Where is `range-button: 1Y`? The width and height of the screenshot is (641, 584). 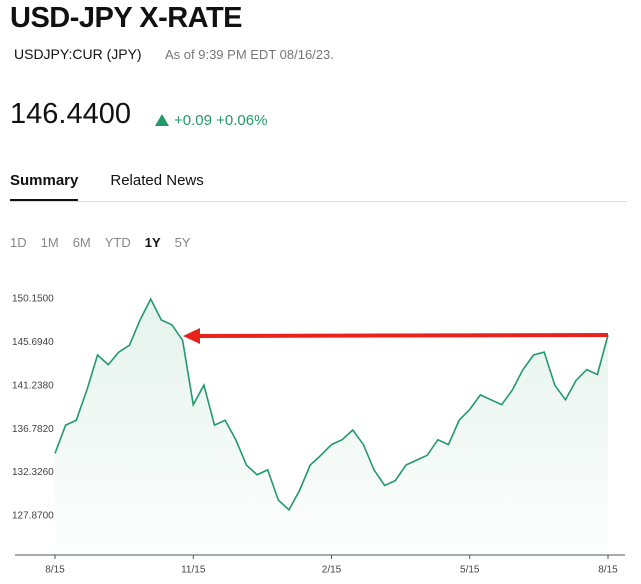
range-button: 1Y is located at coordinates (152, 242).